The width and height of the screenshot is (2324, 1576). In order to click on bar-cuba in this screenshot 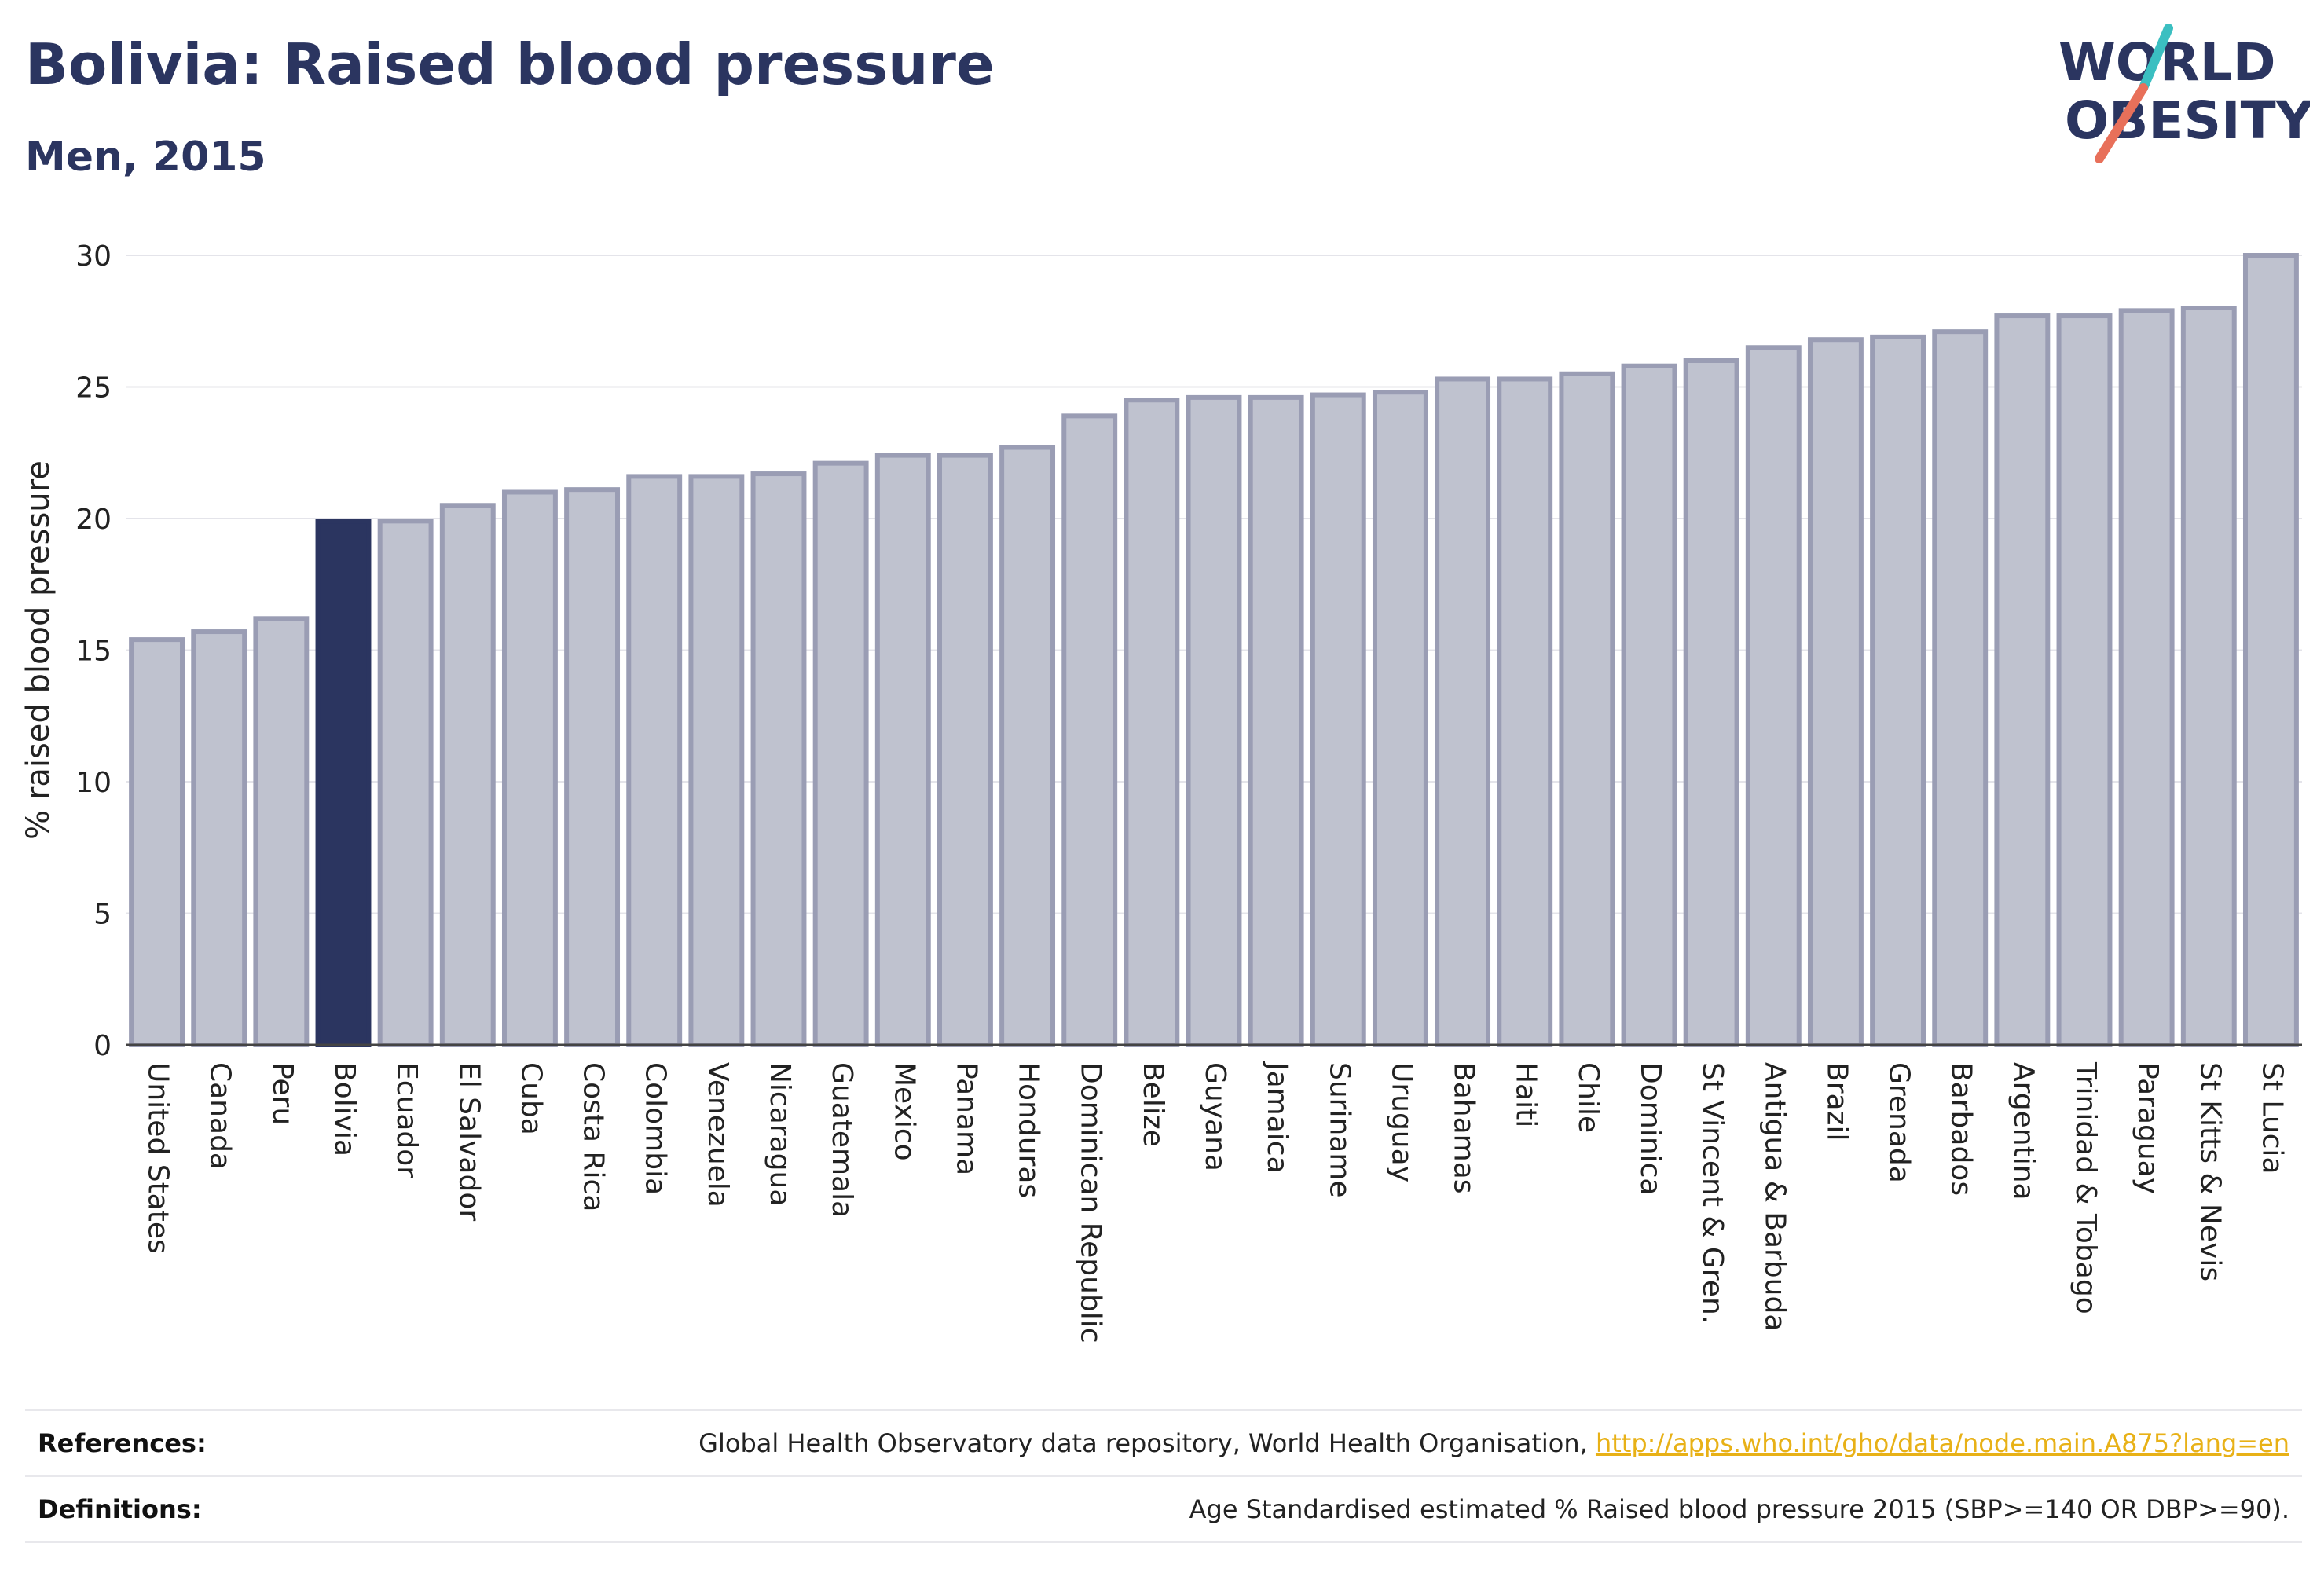, I will do `click(529, 768)`.